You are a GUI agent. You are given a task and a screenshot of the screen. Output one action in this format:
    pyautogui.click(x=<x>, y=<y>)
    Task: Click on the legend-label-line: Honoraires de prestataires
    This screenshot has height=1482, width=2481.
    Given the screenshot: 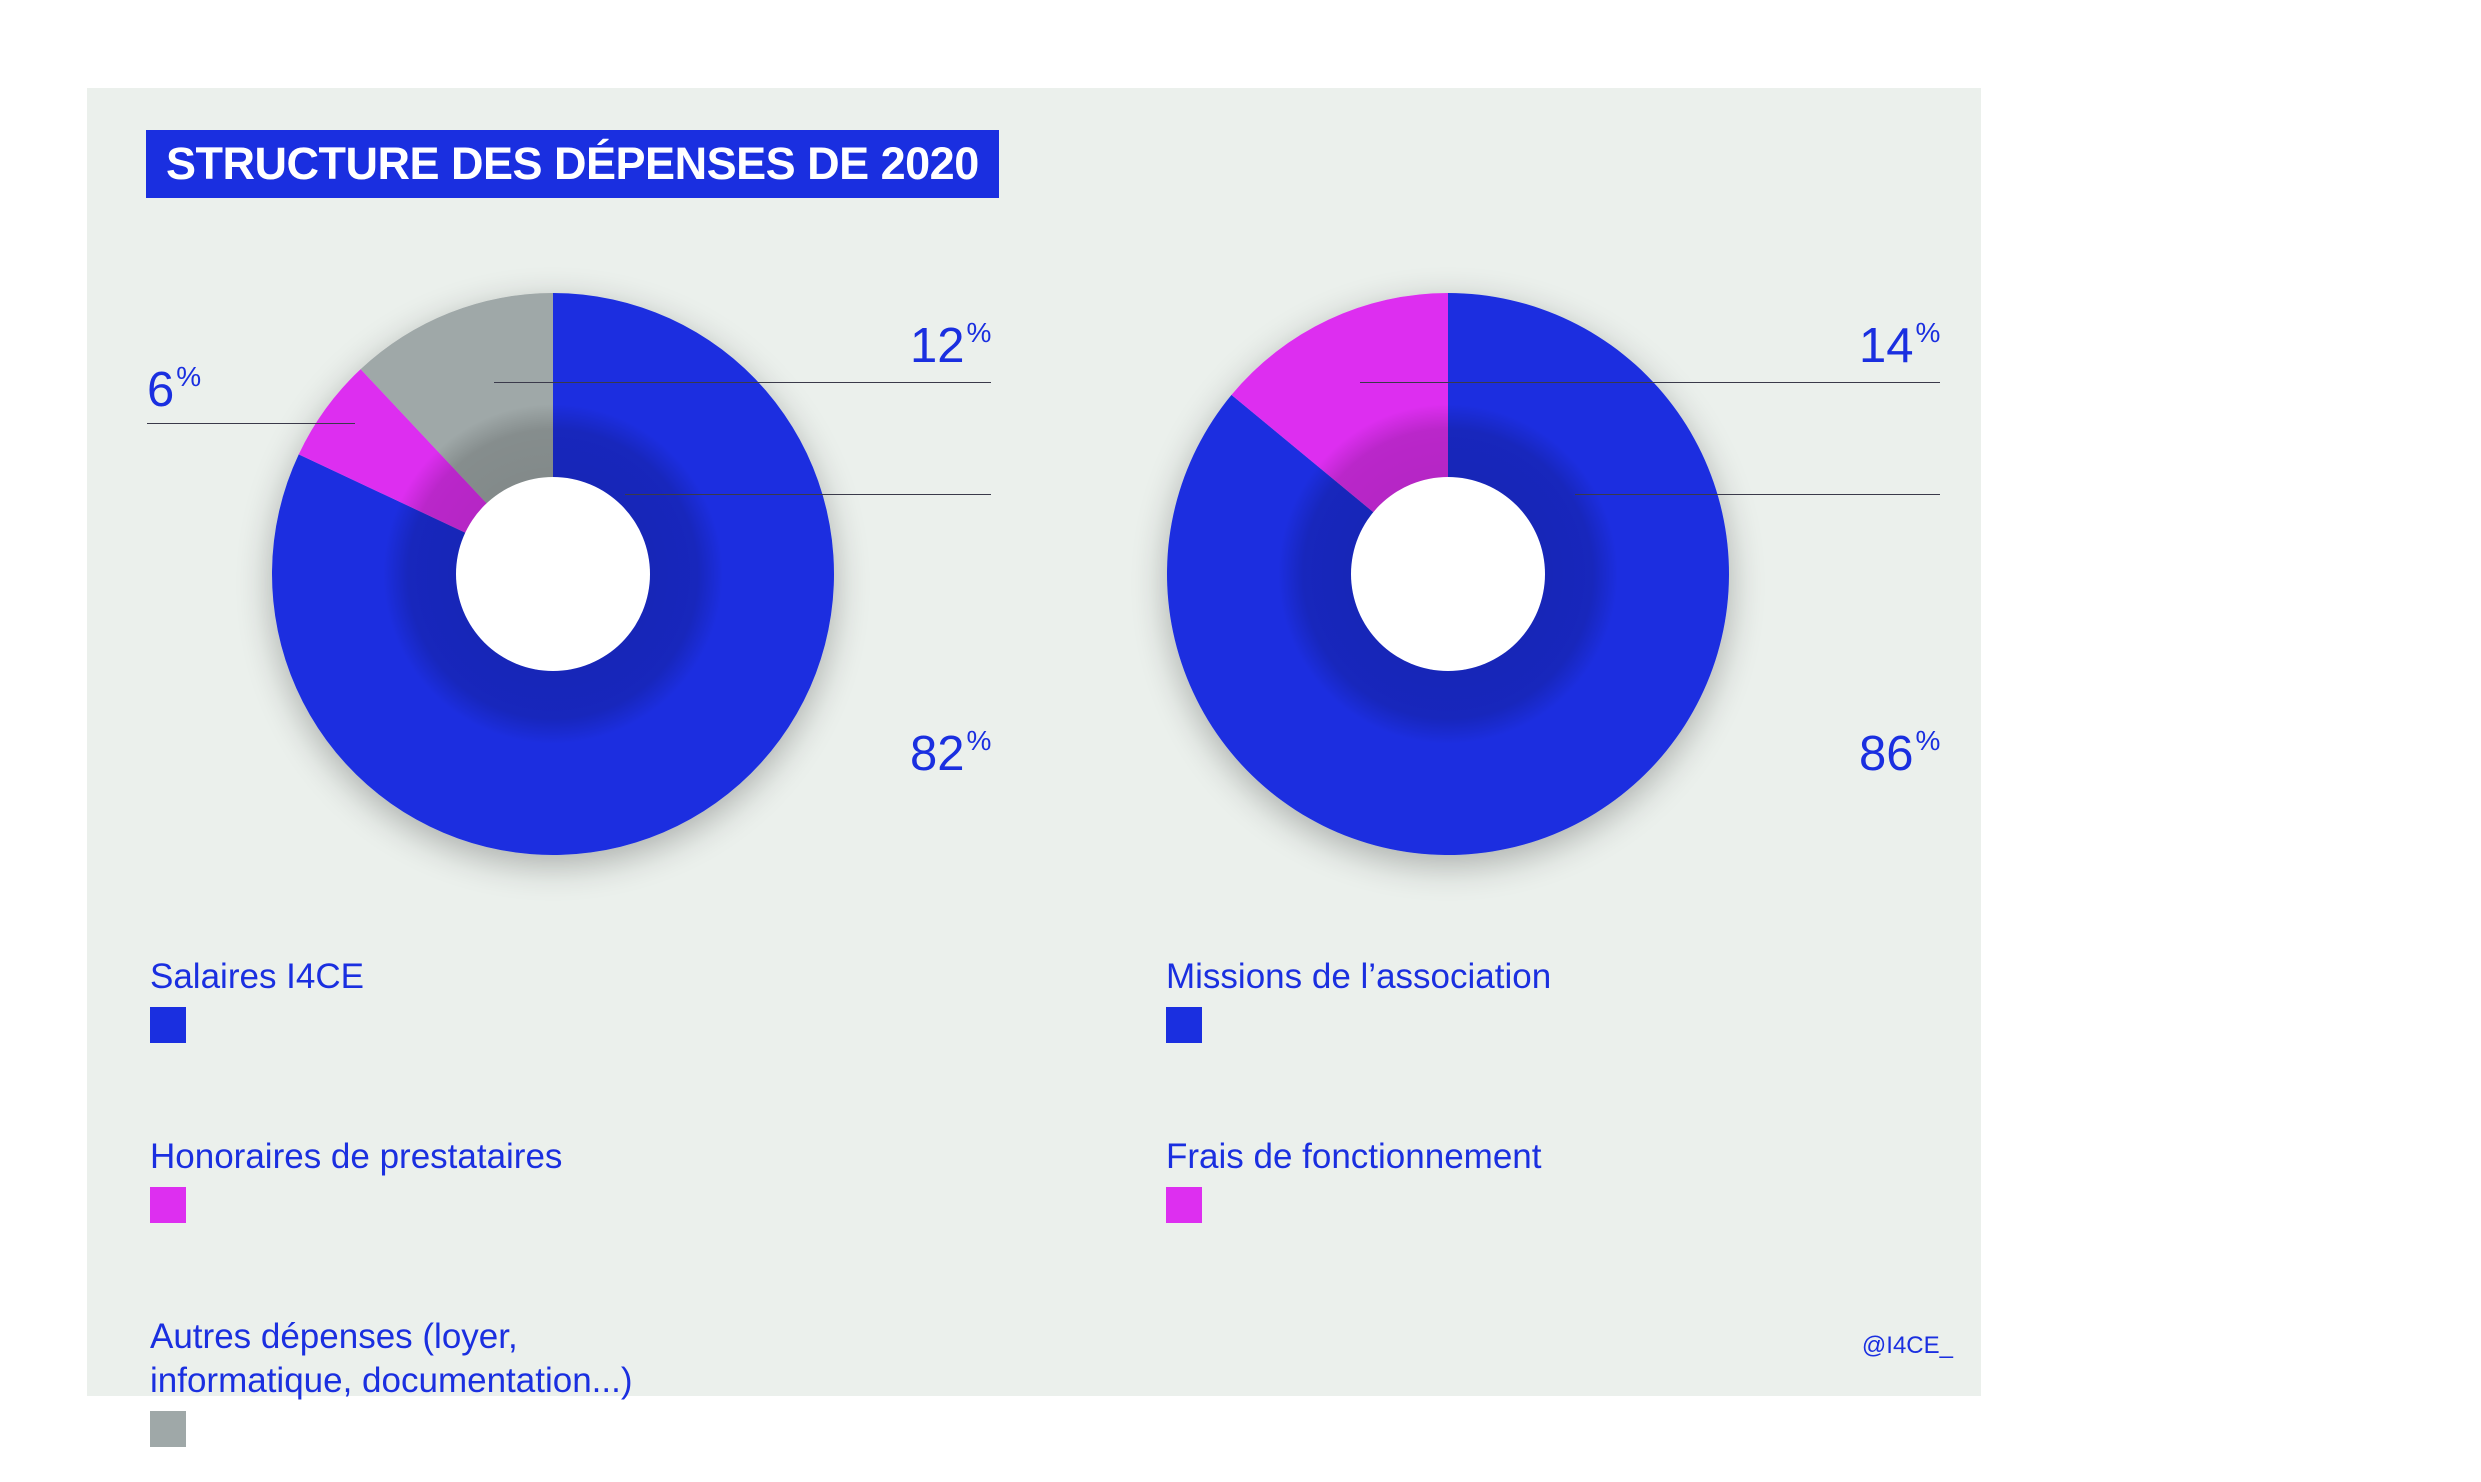 What is the action you would take?
    pyautogui.click(x=356, y=1156)
    